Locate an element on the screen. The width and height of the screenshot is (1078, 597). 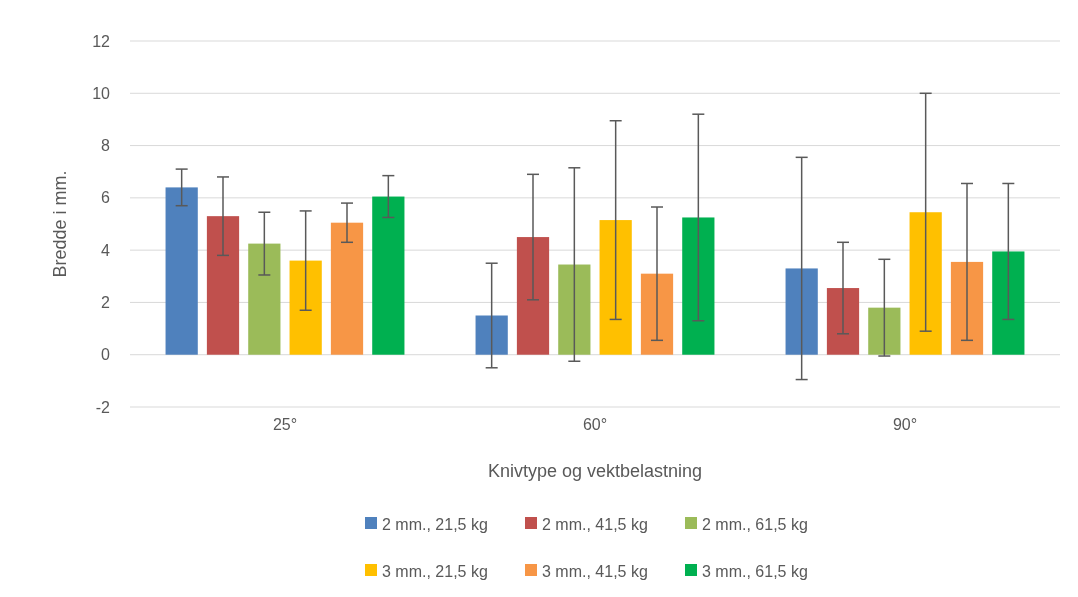
legend-label: 3 mm., 61,5 kg is located at coordinates (755, 571).